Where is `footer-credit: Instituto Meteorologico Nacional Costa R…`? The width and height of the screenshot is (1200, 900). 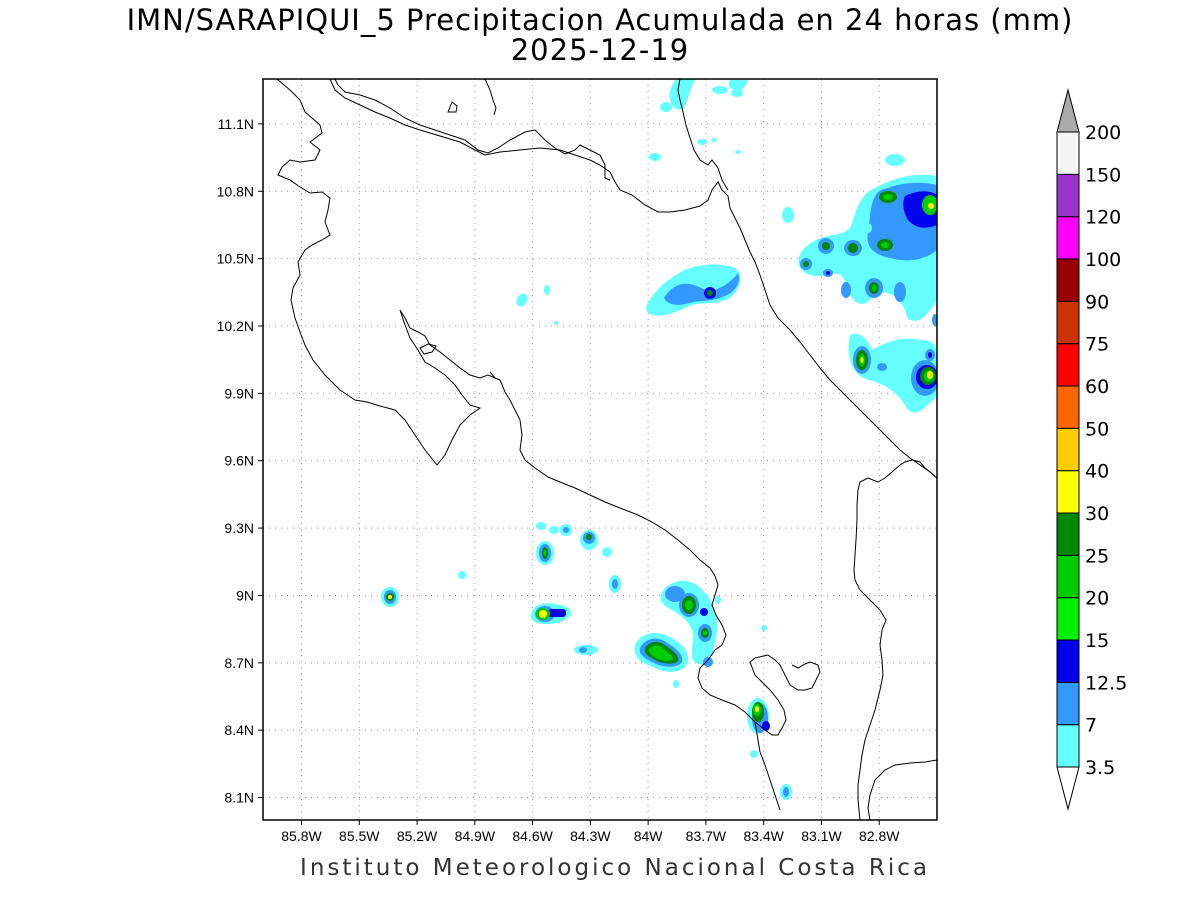
footer-credit: Instituto Meteorologico Nacional Costa R… is located at coordinates (615, 868).